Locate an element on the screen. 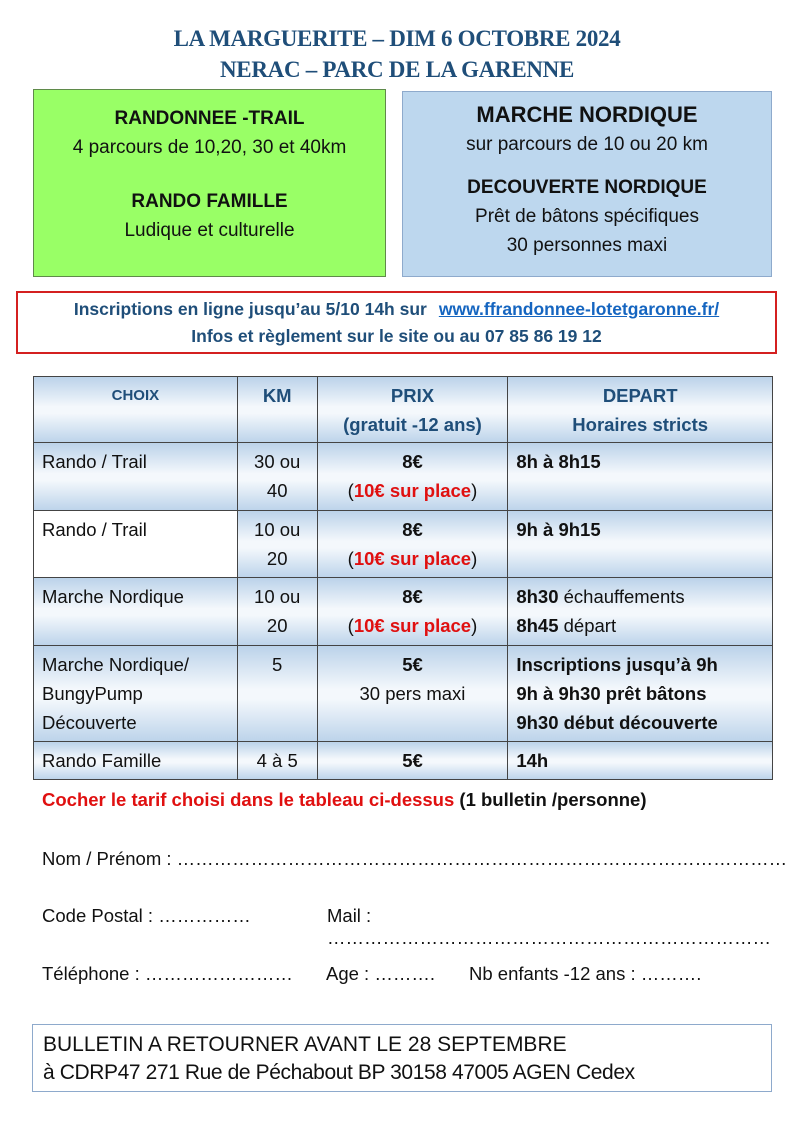  rando-famille-title: RANDO FAMILLE is located at coordinates (209, 201).